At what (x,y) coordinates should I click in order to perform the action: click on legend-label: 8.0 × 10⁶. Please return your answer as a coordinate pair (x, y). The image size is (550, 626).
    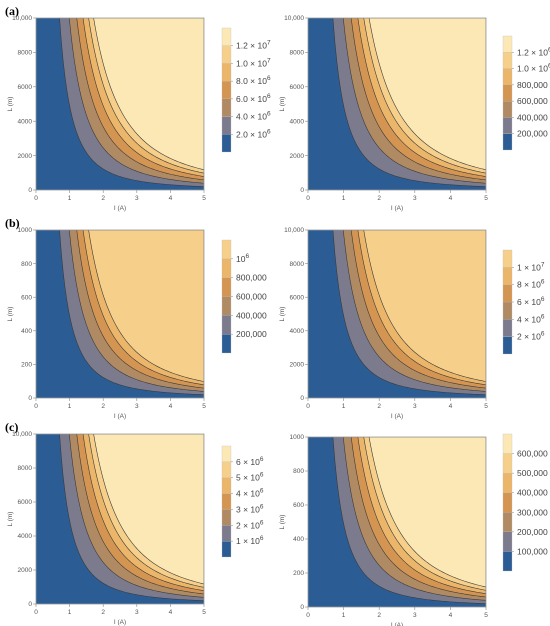
    Looking at the image, I should click on (253, 80).